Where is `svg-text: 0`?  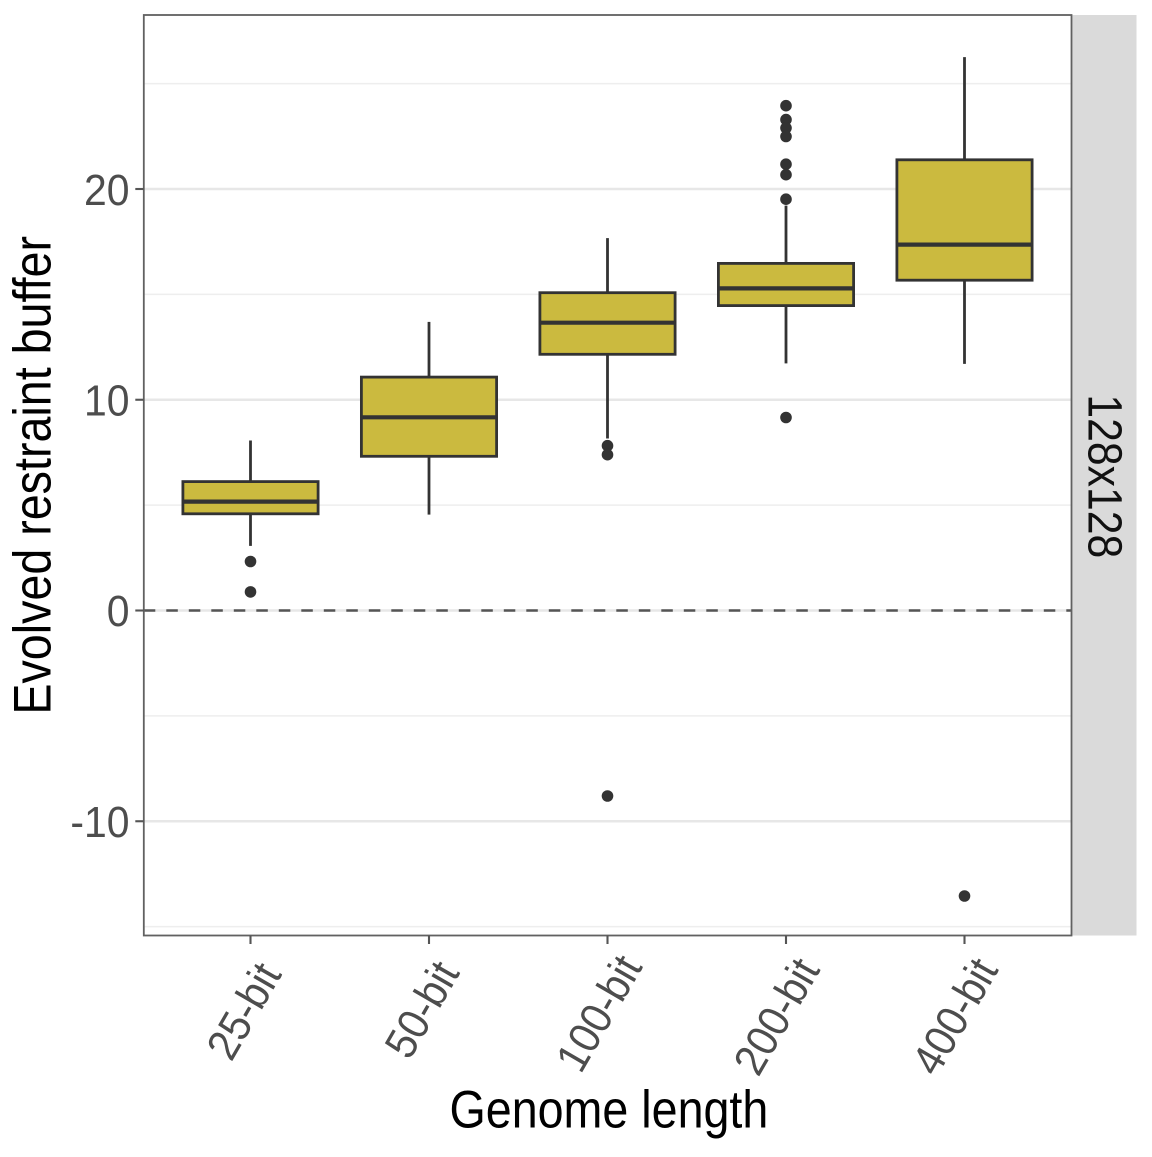
svg-text: 0 is located at coordinates (118, 612).